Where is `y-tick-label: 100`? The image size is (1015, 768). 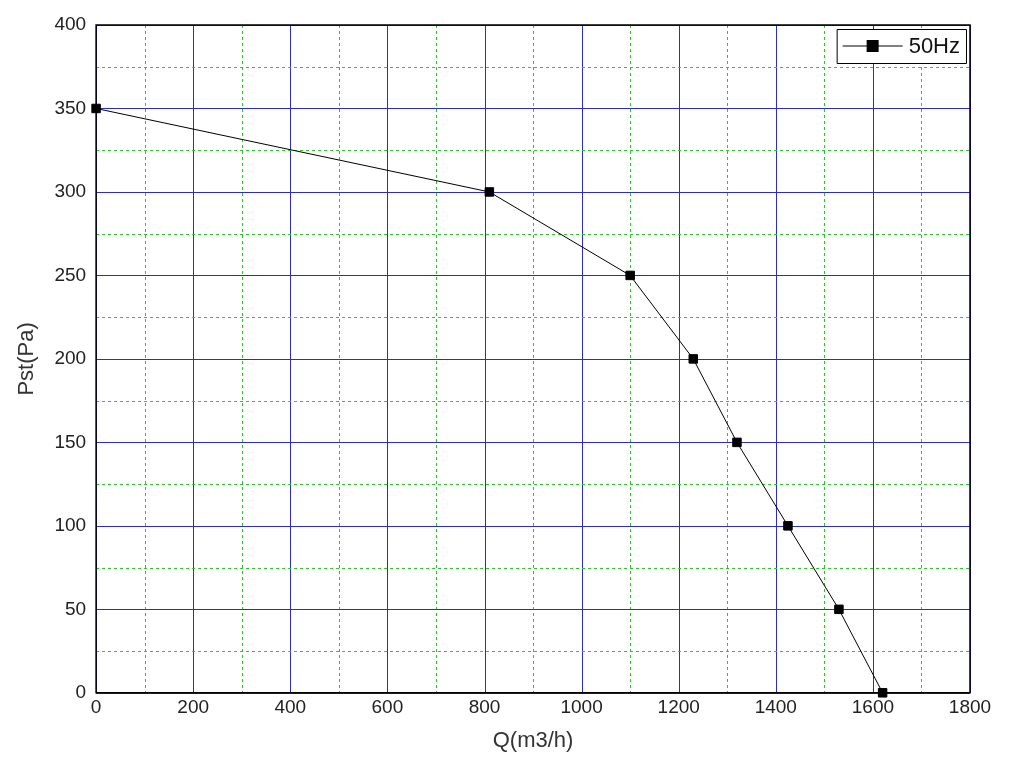
y-tick-label: 100 is located at coordinates (70, 525).